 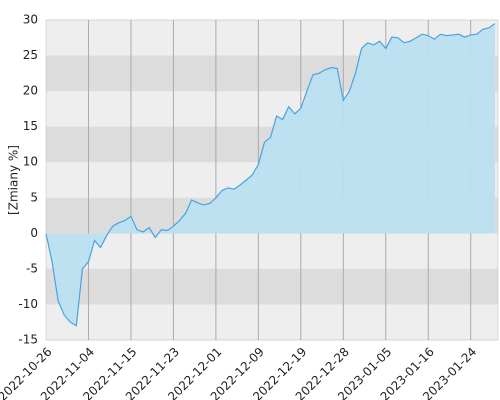 I want to click on y-tick-label: 0, so click(x=34, y=233).